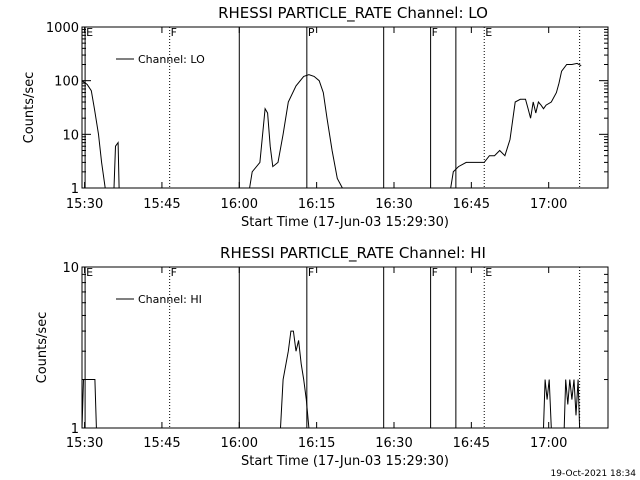  Describe the element at coordinates (170, 299) in the screenshot. I see `chart-1-legend-label: Channel: HI` at that location.